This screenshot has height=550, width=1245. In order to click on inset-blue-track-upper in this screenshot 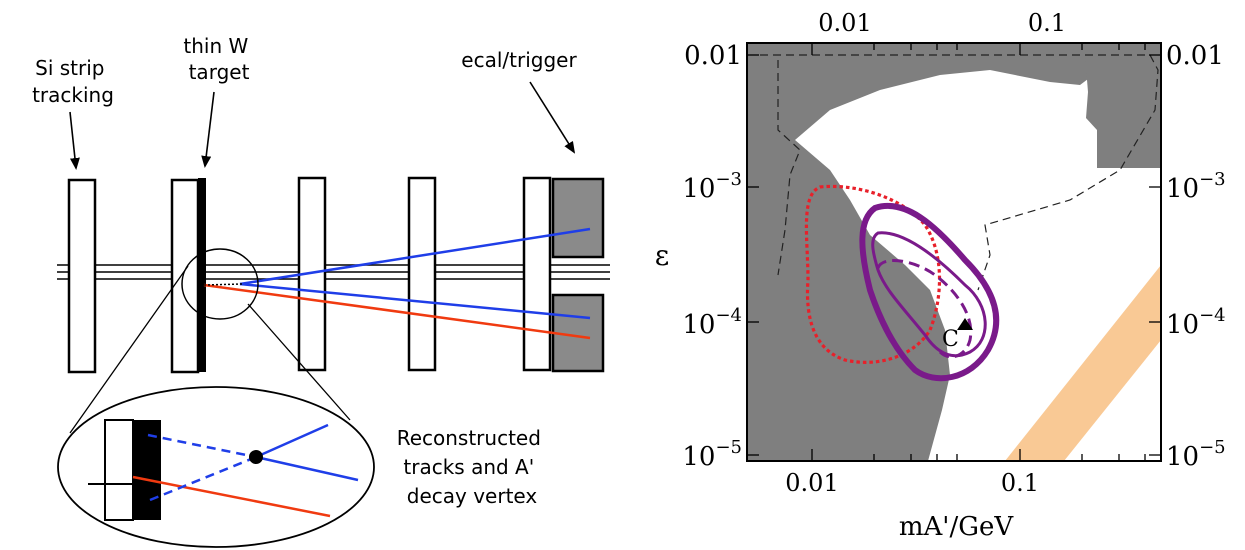, I will do `click(292, 441)`.